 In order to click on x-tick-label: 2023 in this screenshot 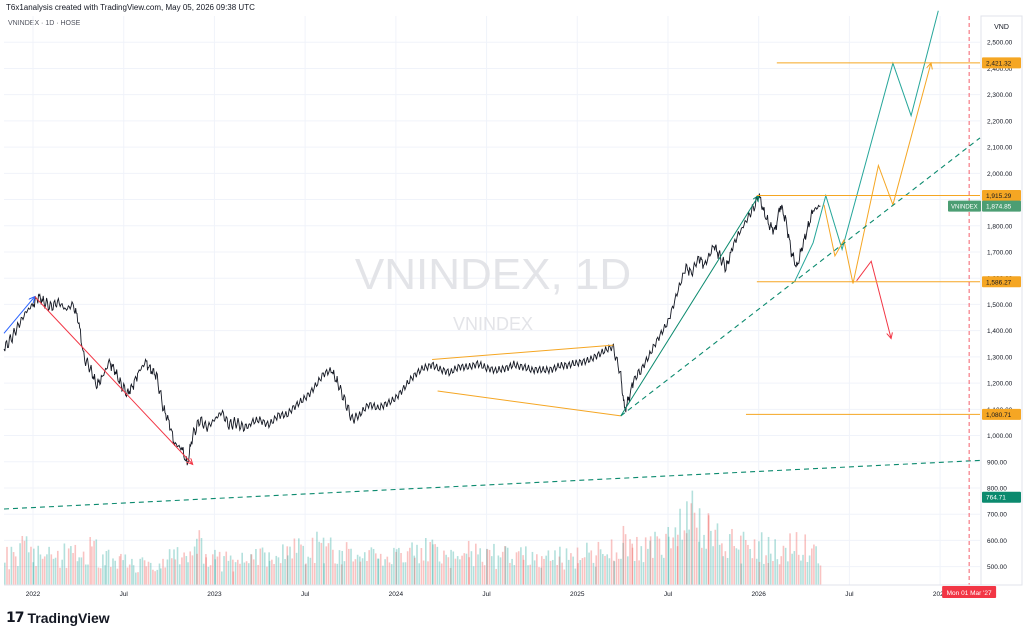, I will do `click(214, 594)`.